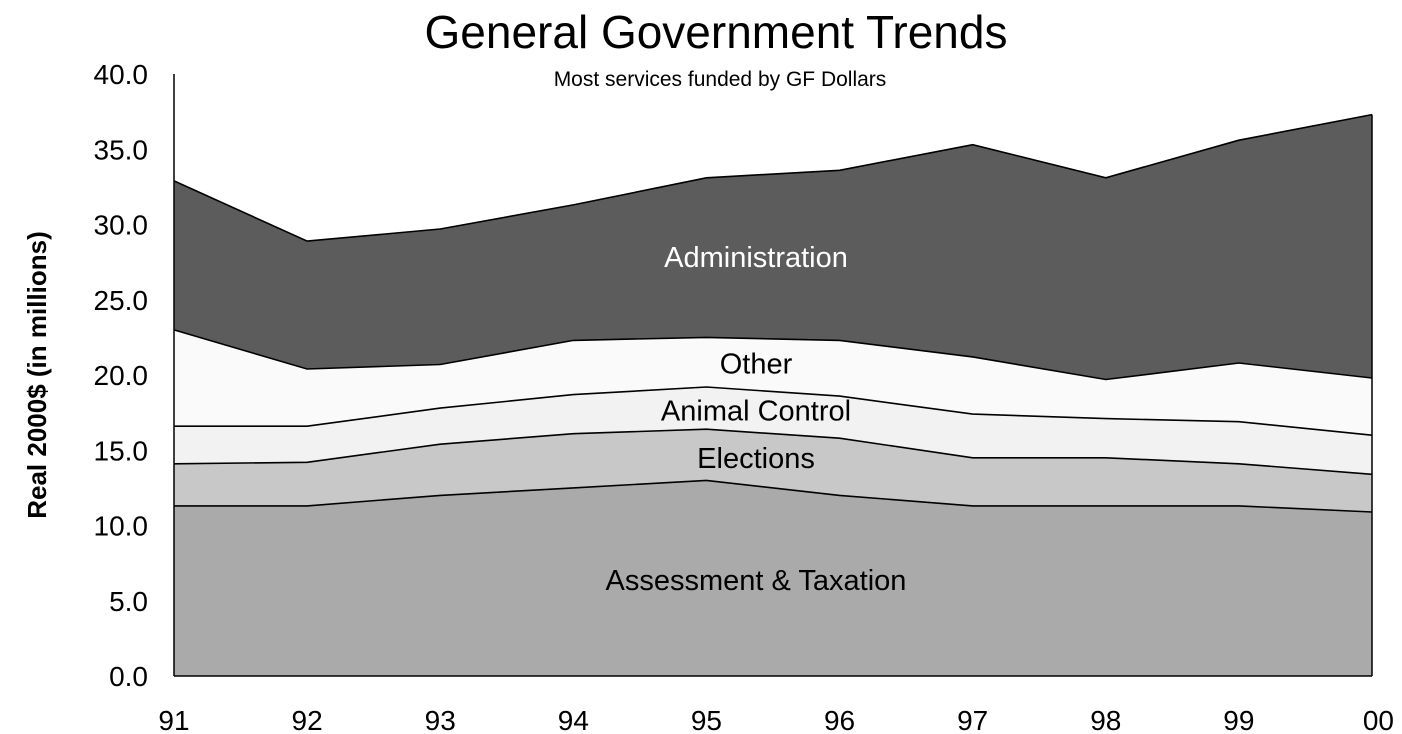 This screenshot has height=734, width=1402. I want to click on boundary-line-animal-control, so click(773, 411).